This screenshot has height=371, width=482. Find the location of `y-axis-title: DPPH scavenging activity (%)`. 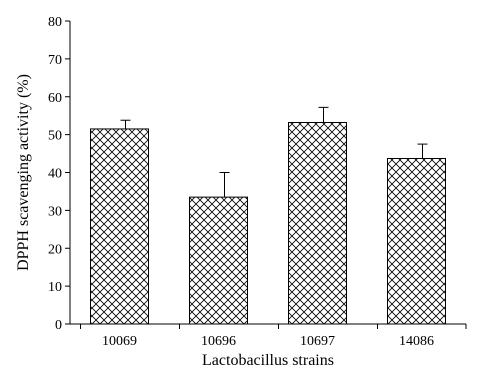

y-axis-title: DPPH scavenging activity (%) is located at coordinates (23, 172).